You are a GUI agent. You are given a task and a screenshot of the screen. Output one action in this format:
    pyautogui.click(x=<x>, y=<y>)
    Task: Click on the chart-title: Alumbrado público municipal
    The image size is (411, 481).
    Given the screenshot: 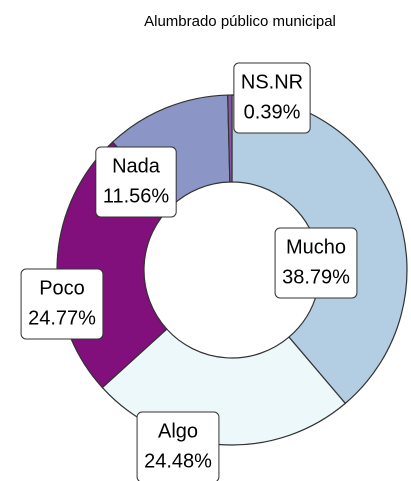 What is the action you would take?
    pyautogui.click(x=240, y=21)
    